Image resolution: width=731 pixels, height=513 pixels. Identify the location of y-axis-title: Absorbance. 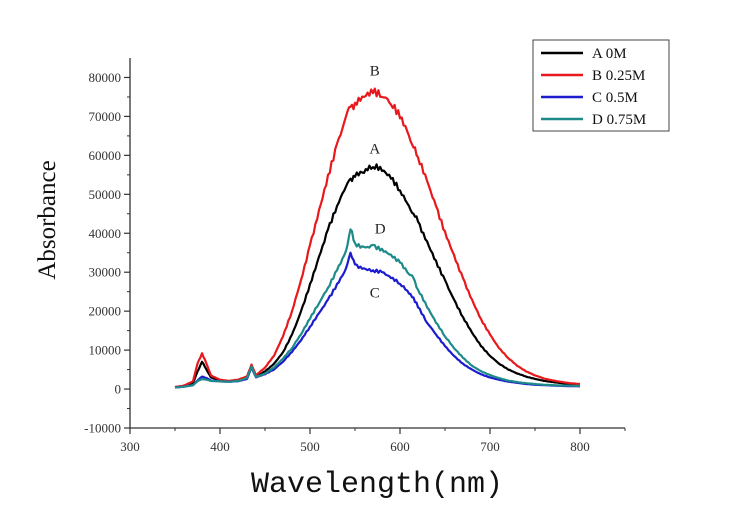
(47, 219).